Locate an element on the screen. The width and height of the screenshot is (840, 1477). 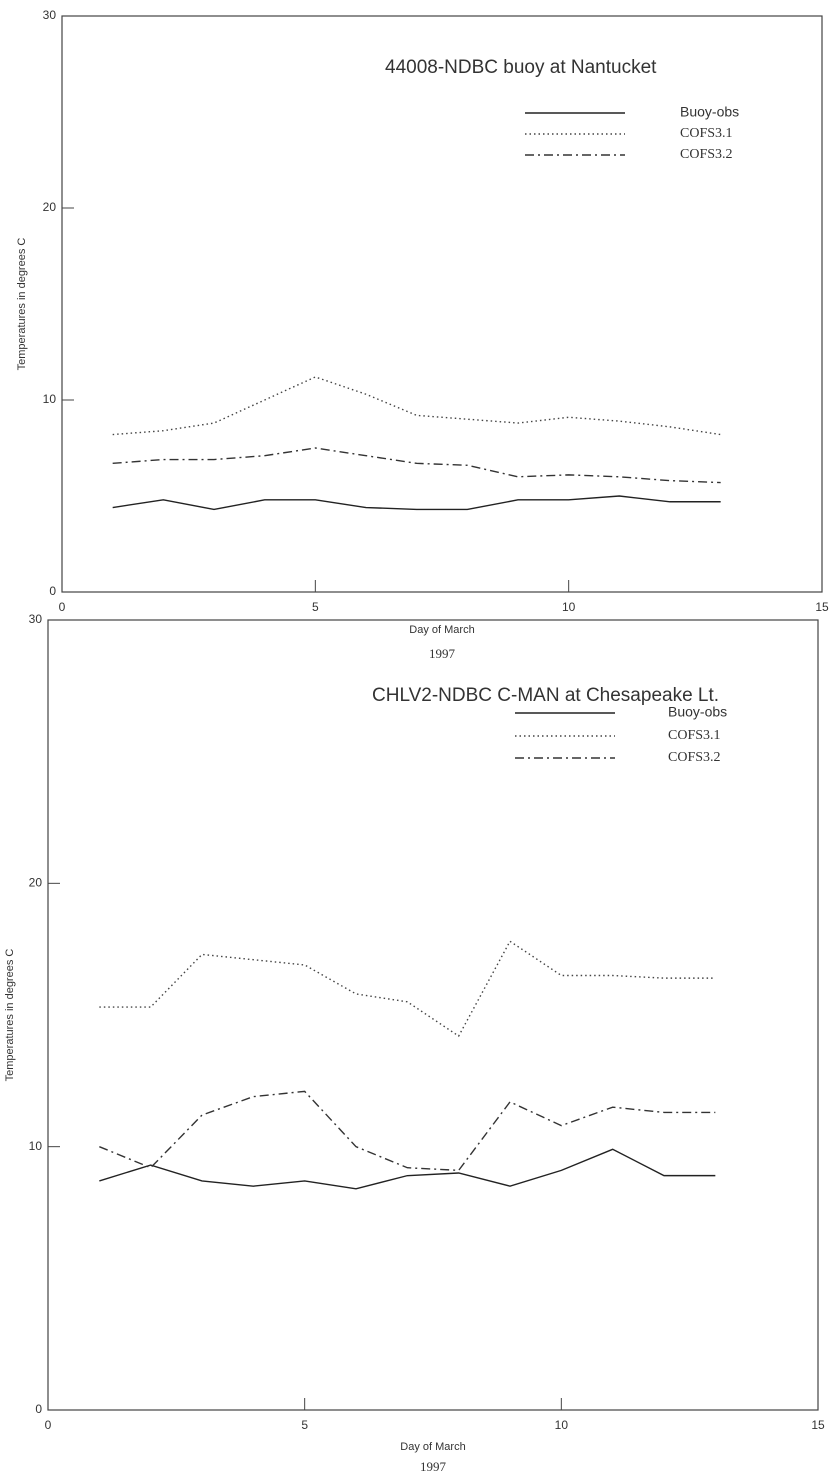
chart-title: CHLV2-NDBC C-MAN at Chesapeake Lt. is located at coordinates (545, 695).